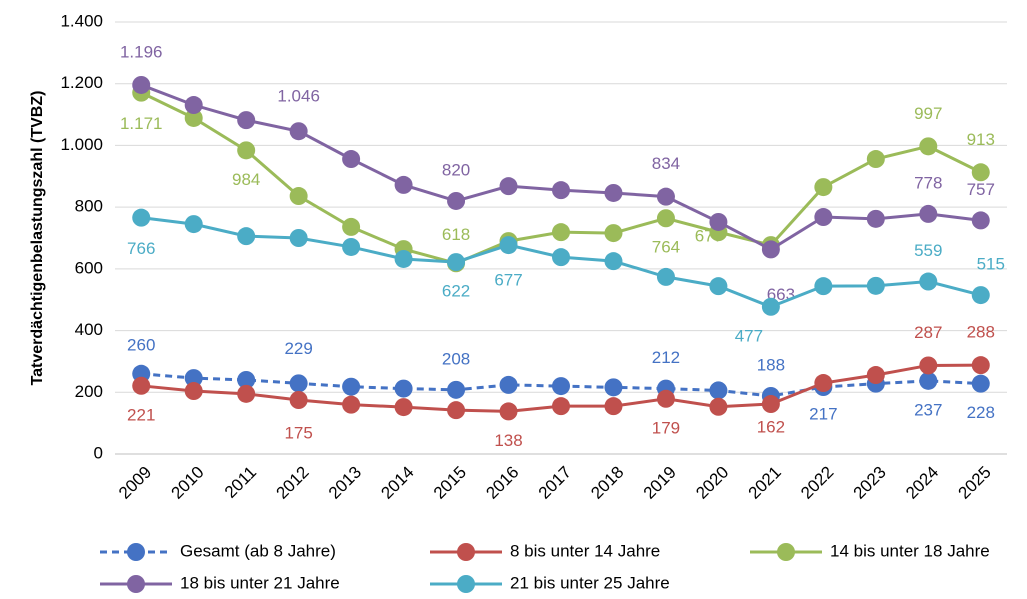  What do you see at coordinates (456, 358) in the screenshot?
I see `data-label: 208` at bounding box center [456, 358].